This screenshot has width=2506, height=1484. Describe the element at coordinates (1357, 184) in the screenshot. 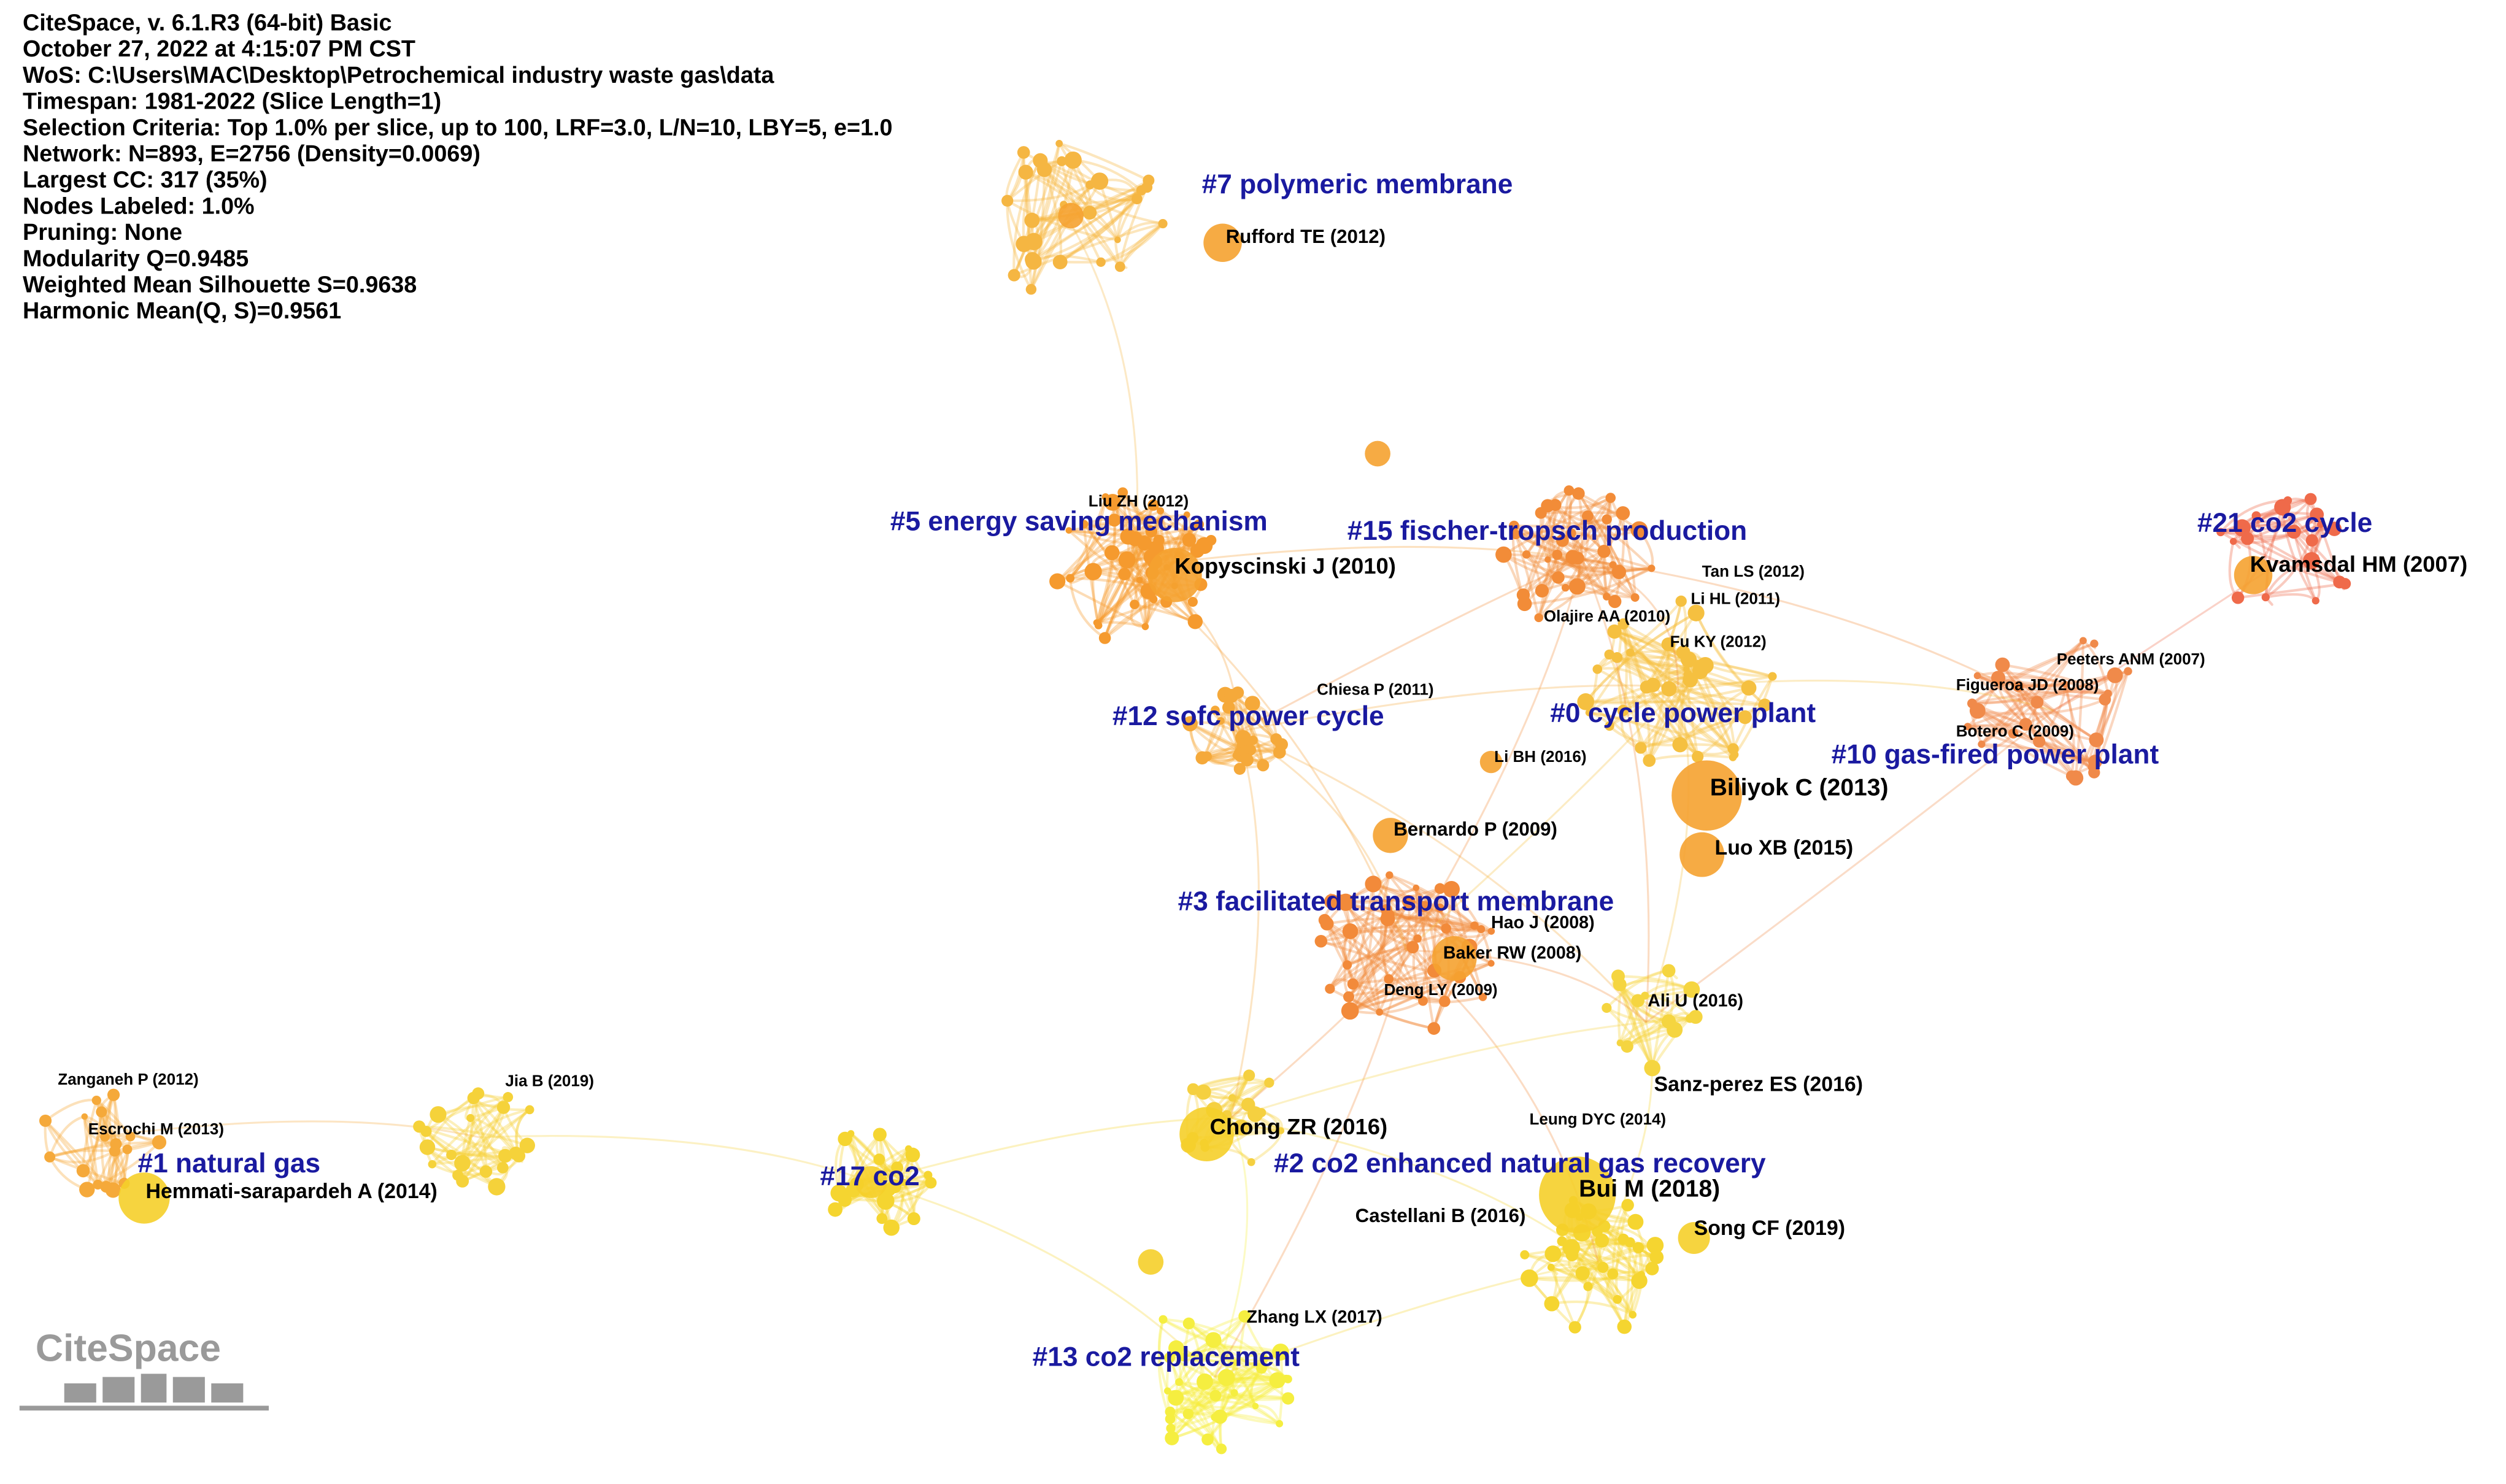

I see `cluster-label: #7 polymeric membrane` at that location.